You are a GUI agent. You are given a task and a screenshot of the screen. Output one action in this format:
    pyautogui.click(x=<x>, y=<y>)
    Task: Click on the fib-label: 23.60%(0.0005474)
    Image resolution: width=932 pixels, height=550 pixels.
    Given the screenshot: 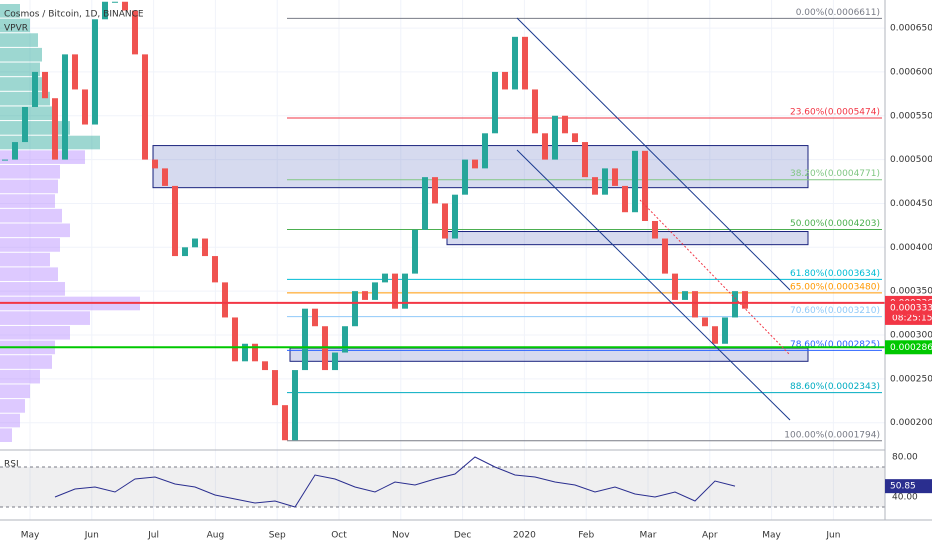 What is the action you would take?
    pyautogui.click(x=835, y=113)
    